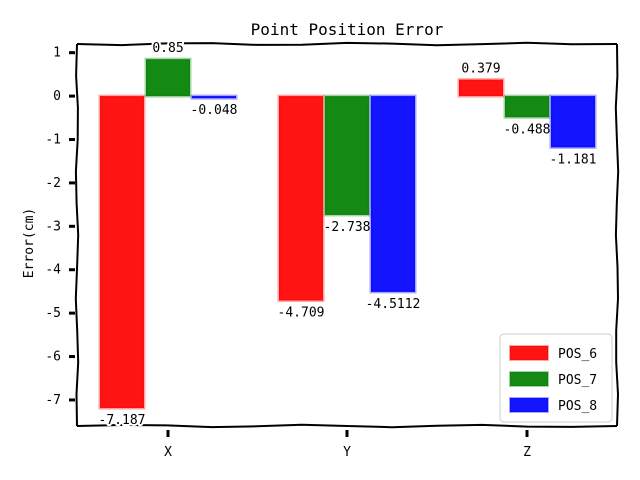  Describe the element at coordinates (53, 313) in the screenshot. I see `y-tick-label: -5` at that location.